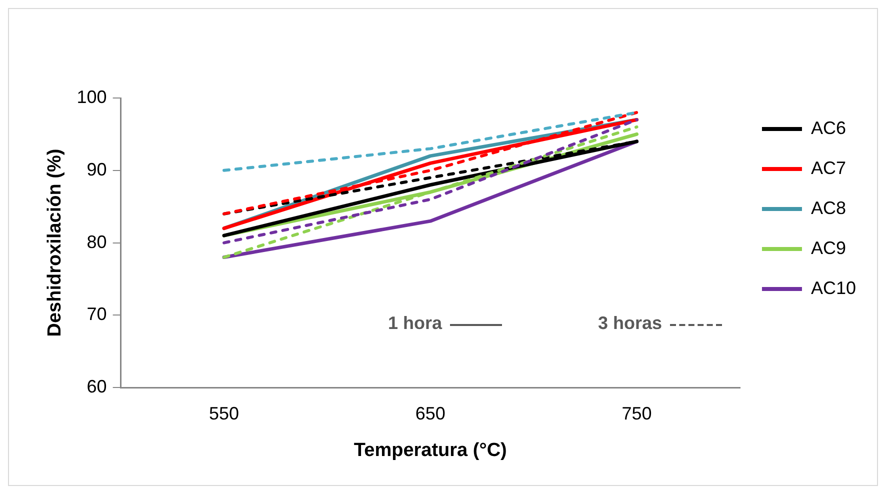 The height and width of the screenshot is (494, 886). Describe the element at coordinates (224, 413) in the screenshot. I see `x-tick-label: 550` at that location.